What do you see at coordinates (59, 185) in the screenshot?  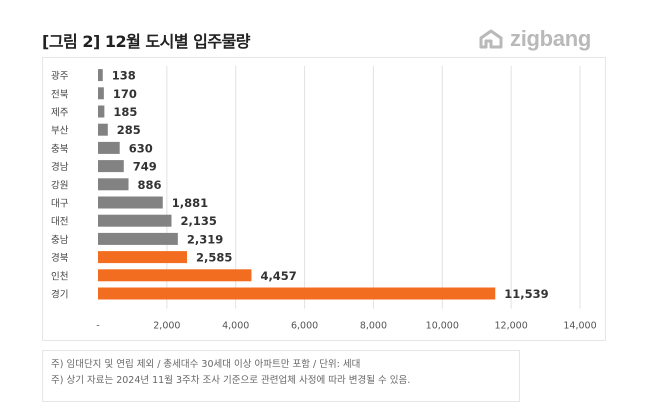 I see `category-label: 강원` at bounding box center [59, 185].